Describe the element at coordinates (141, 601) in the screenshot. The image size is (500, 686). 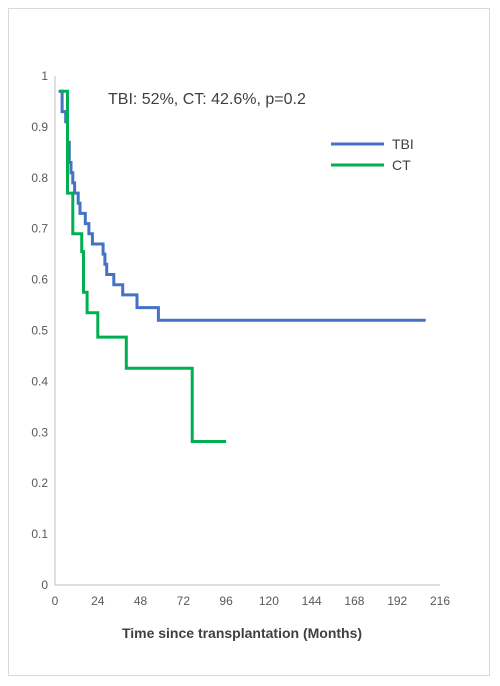
I see `x-tick-label: 48` at that location.